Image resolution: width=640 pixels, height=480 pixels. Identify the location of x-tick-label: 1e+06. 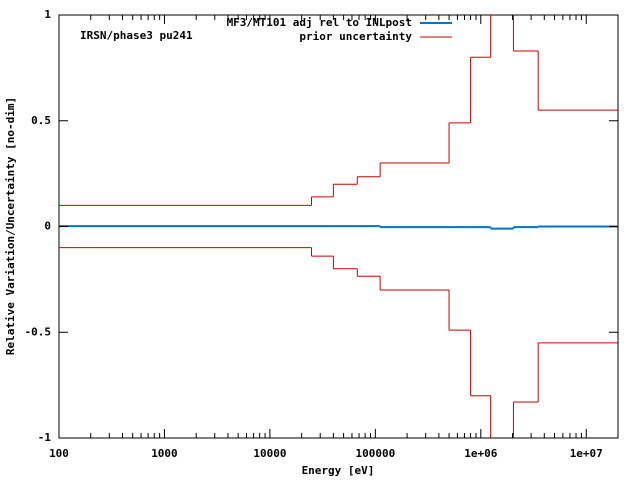
(480, 453).